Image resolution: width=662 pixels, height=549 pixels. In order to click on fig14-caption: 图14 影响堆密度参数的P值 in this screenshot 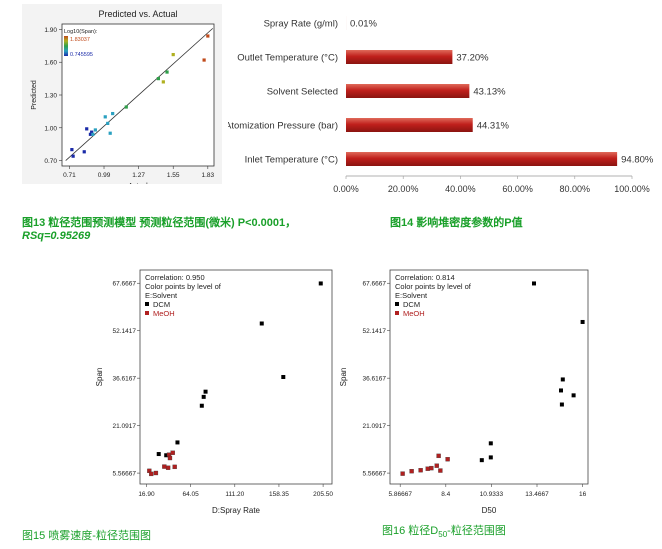, I will do `click(456, 223)`.